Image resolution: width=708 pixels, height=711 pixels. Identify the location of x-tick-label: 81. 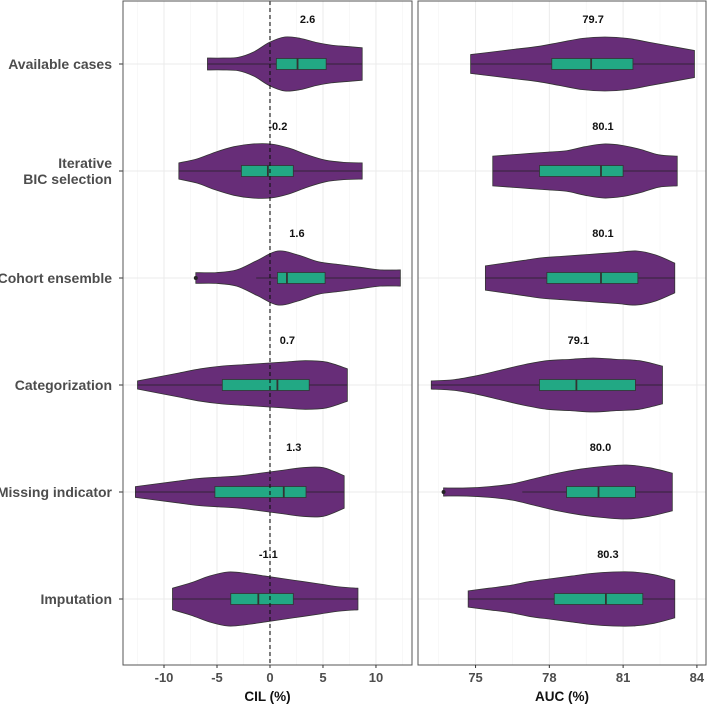
(623, 677).